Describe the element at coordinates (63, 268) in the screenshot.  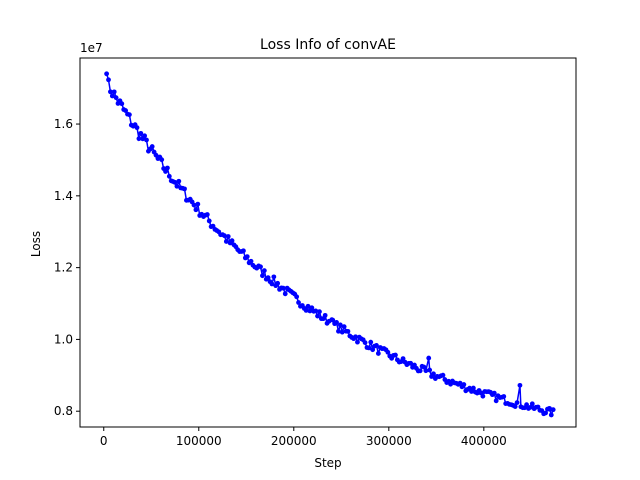
I see `y-tick-label: 1.2` at that location.